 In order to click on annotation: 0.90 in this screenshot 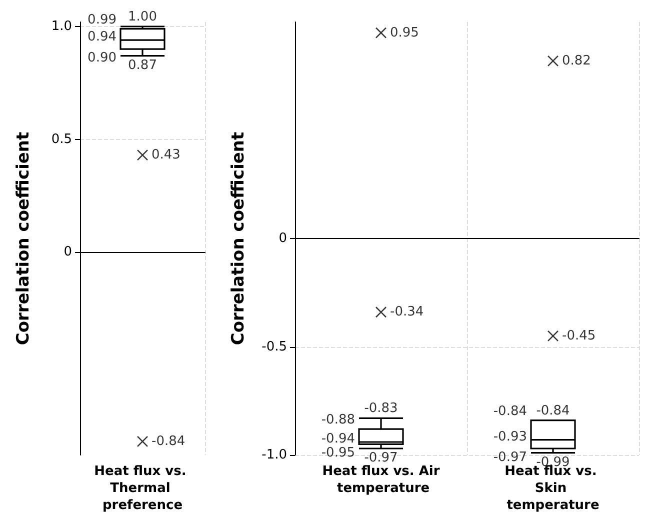, I will do `click(102, 58)`.